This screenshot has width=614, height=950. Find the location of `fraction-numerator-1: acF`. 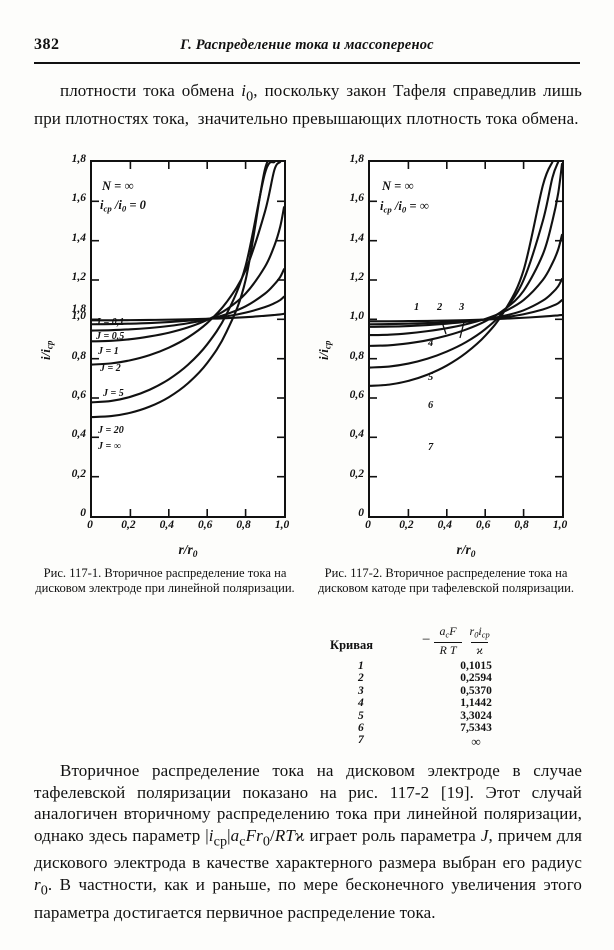

fraction-numerator-1: acF is located at coordinates (448, 632).